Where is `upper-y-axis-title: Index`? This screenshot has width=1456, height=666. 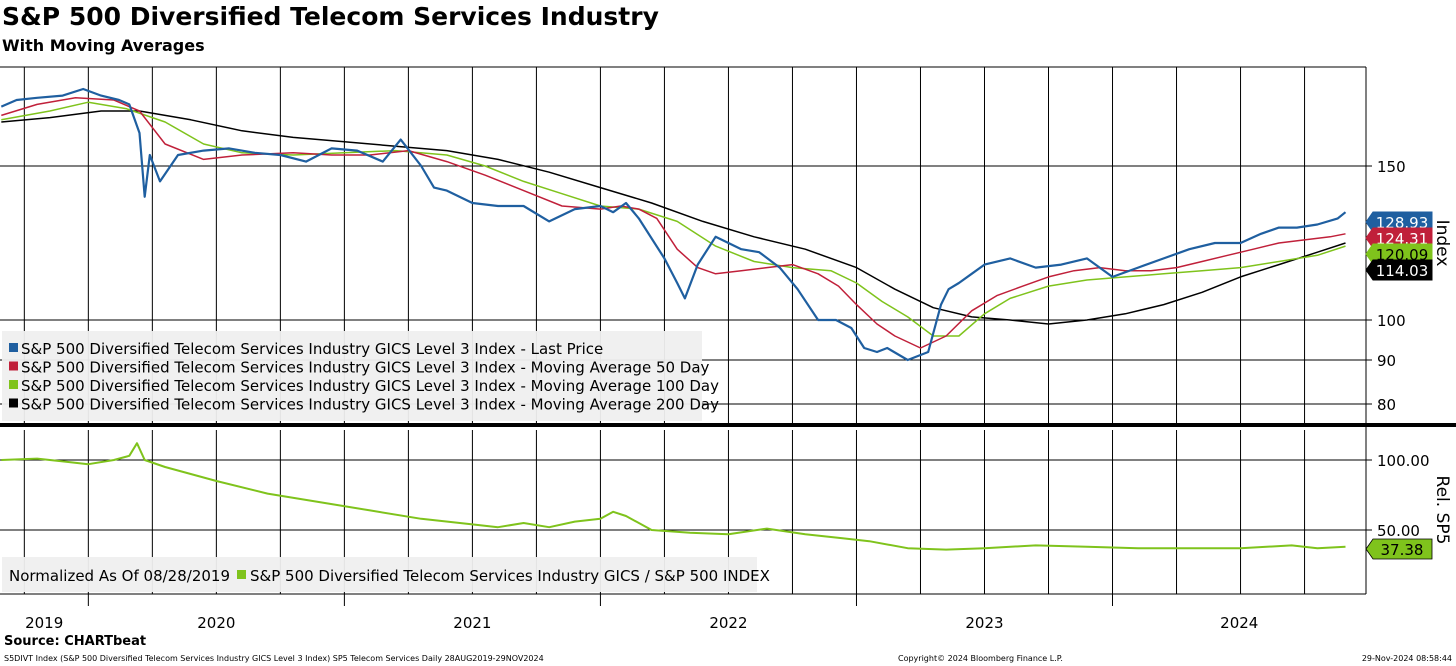
upper-y-axis-title: Index is located at coordinates (1442, 243).